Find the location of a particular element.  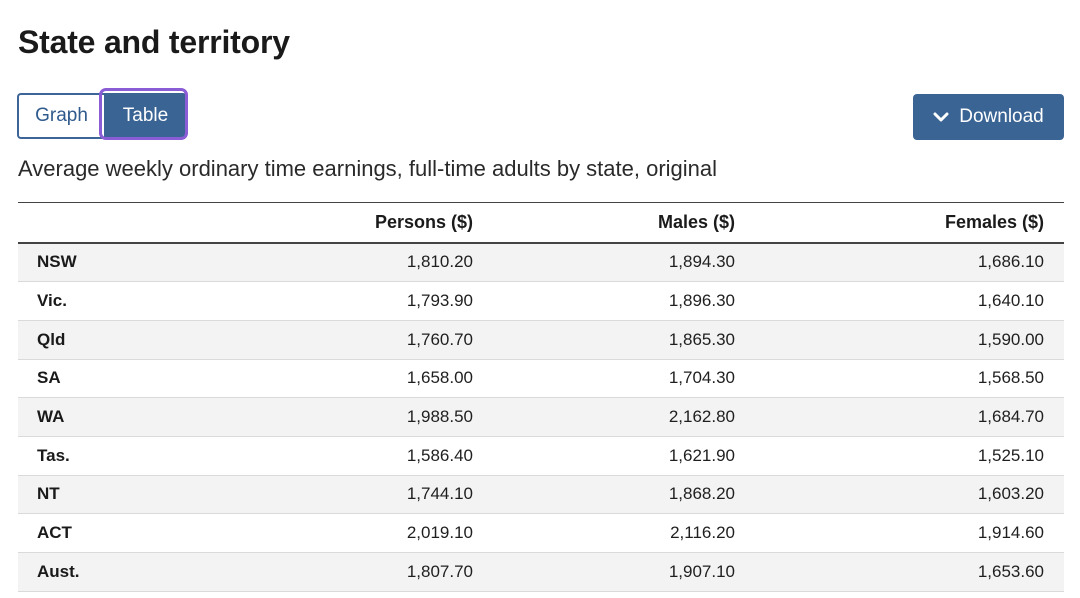

persons-cell: 2,019.10 is located at coordinates (355, 533).